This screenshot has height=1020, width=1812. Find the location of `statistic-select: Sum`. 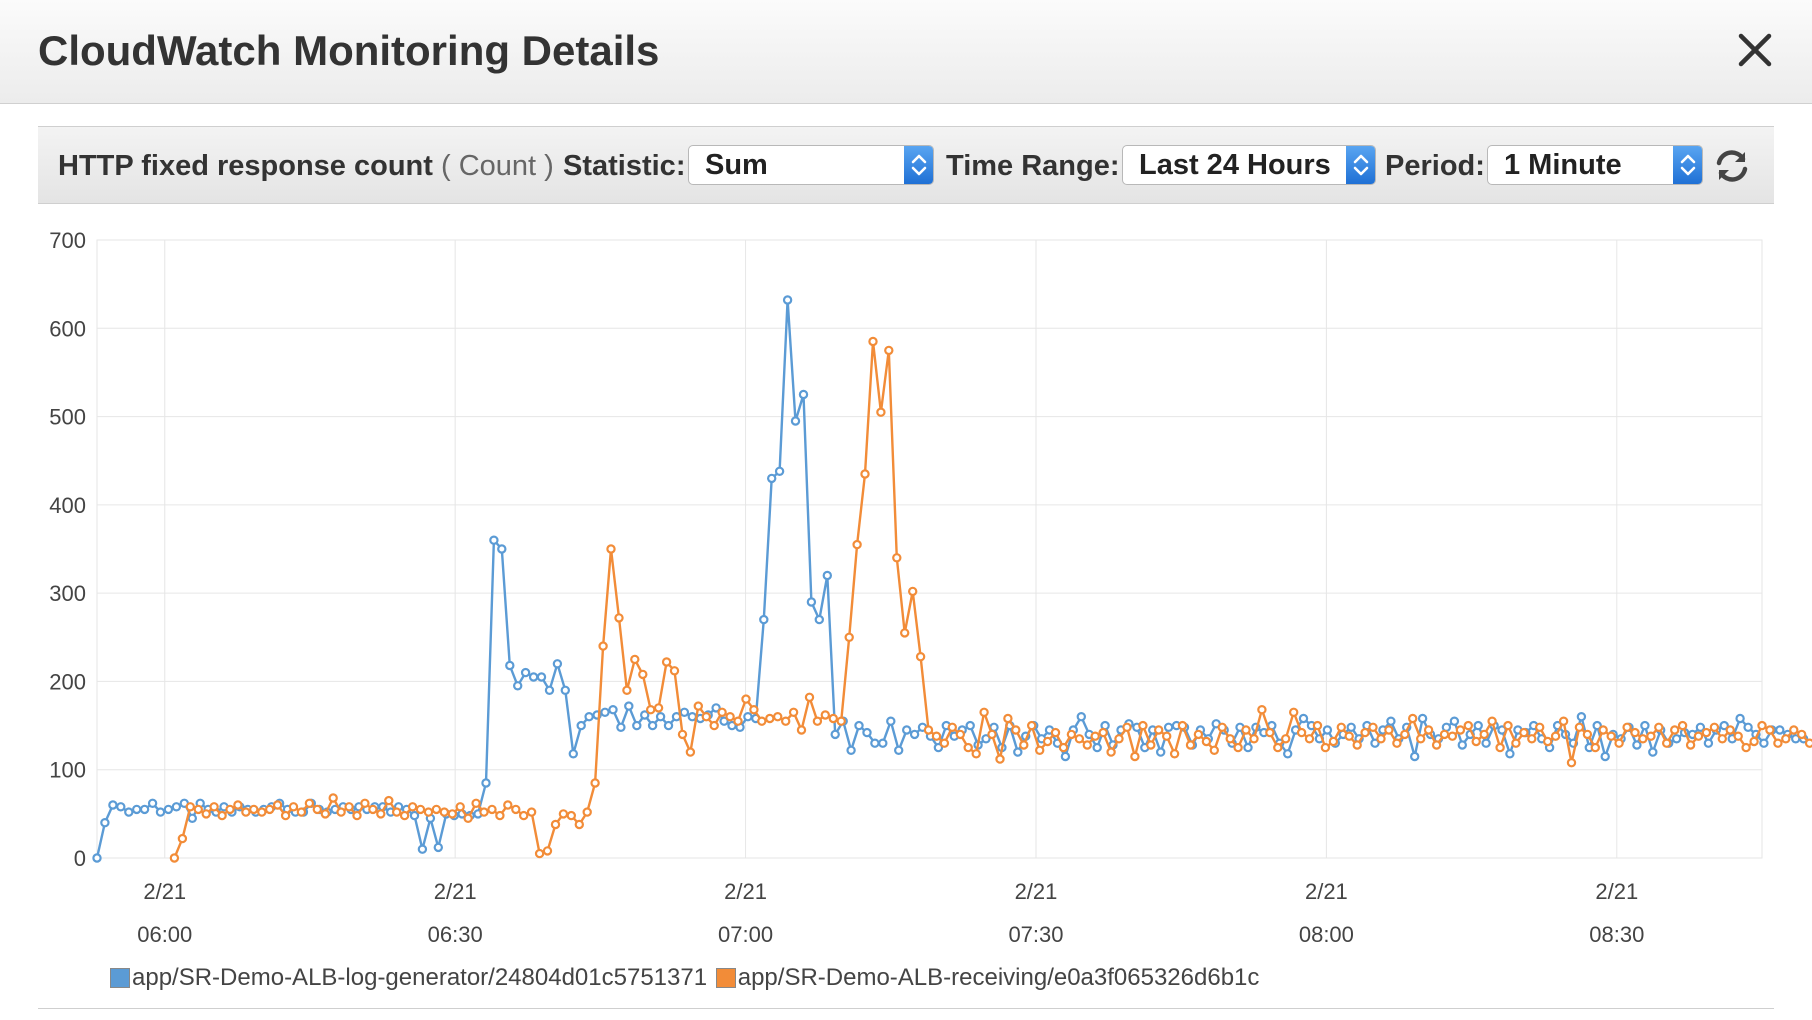

statistic-select: Sum is located at coordinates (811, 165).